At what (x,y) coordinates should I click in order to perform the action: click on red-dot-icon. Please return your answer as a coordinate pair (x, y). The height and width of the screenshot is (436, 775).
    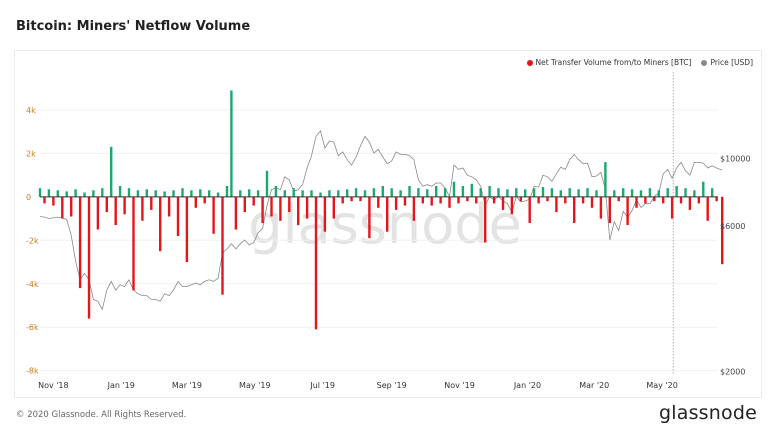
    Looking at the image, I should click on (529, 63).